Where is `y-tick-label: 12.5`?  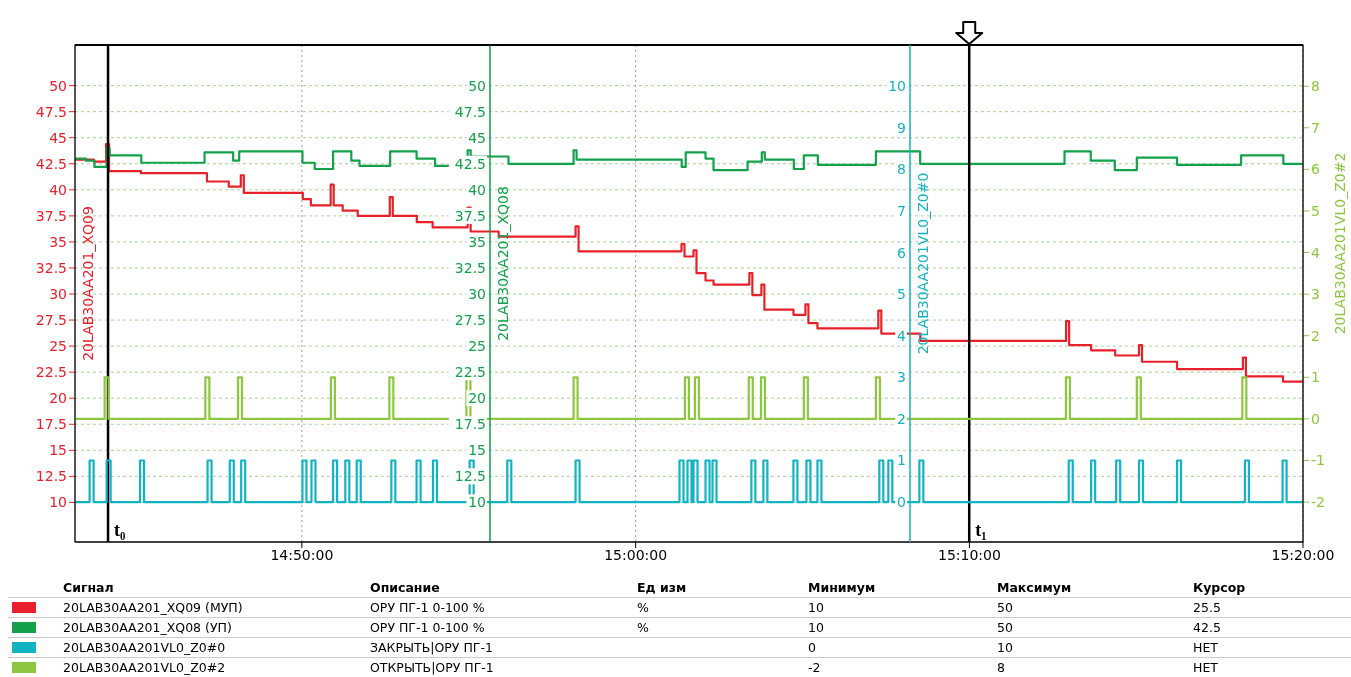 y-tick-label: 12.5 is located at coordinates (51, 476).